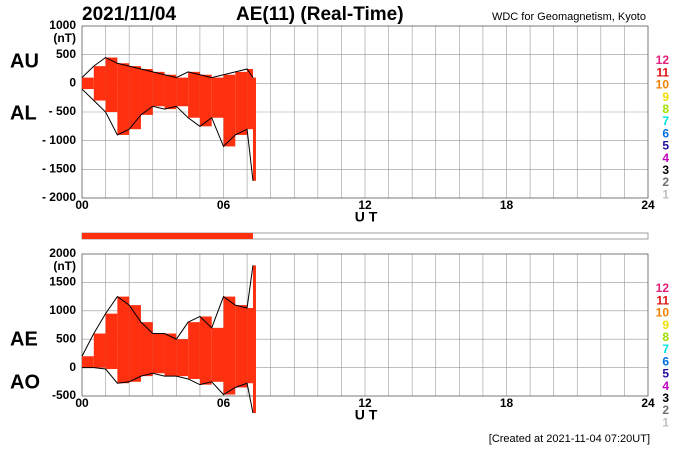  What do you see at coordinates (64, 395) in the screenshot?
I see `y-tick-label: -500` at bounding box center [64, 395].